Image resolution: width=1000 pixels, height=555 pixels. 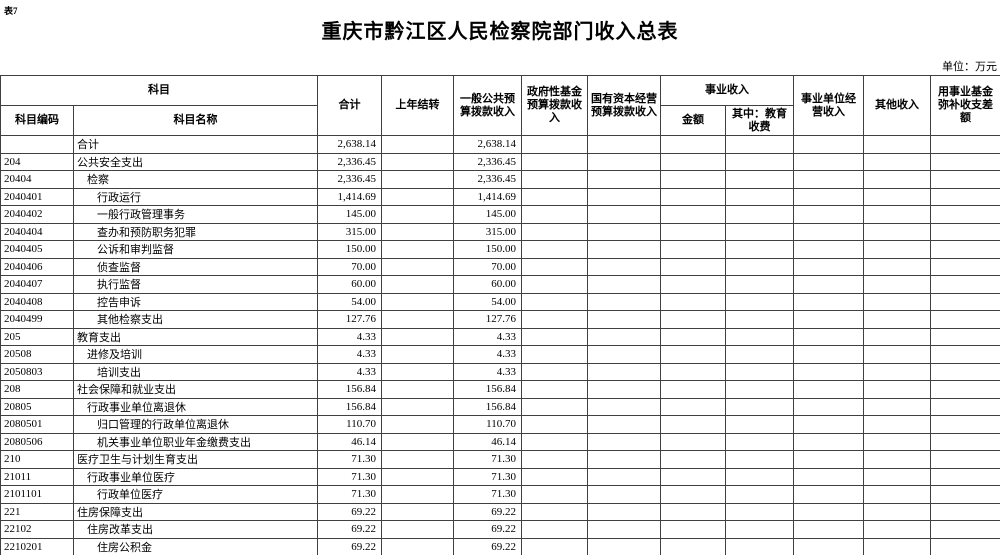 I want to click on subject-name-cell: 机关事业单位职业年金缴费支出, so click(x=195, y=441).